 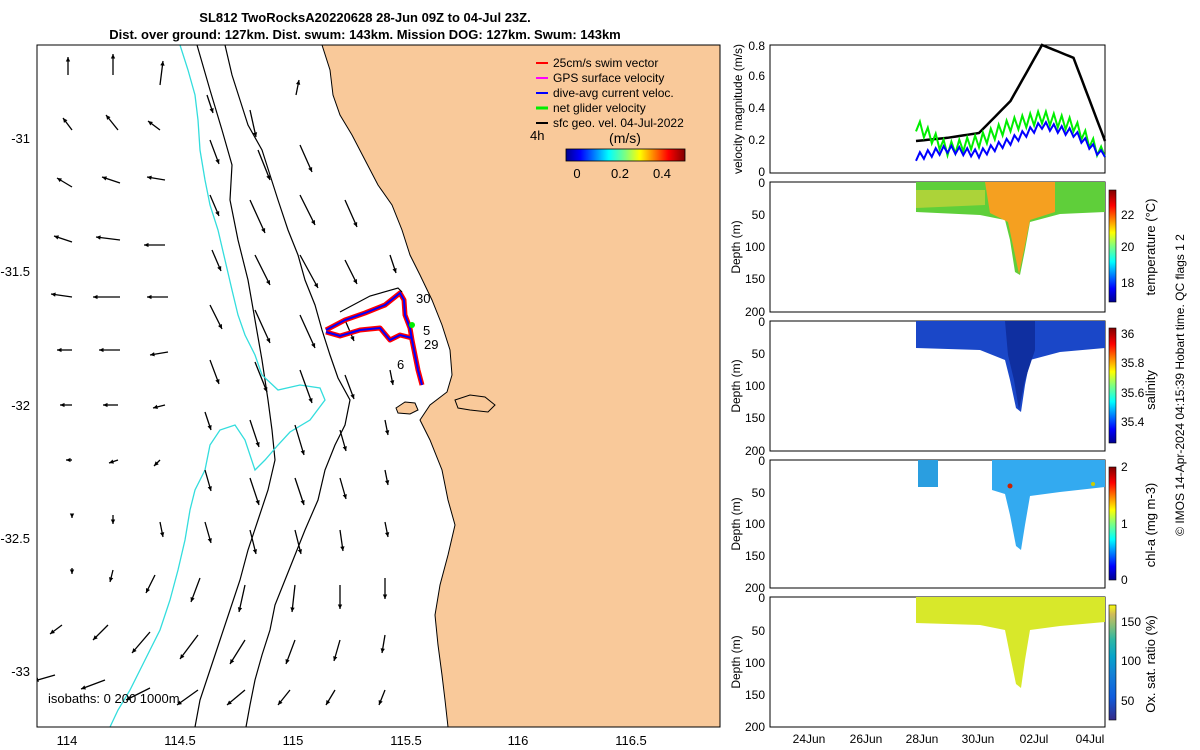 I want to click on salinity-panel, so click(x=937, y=386).